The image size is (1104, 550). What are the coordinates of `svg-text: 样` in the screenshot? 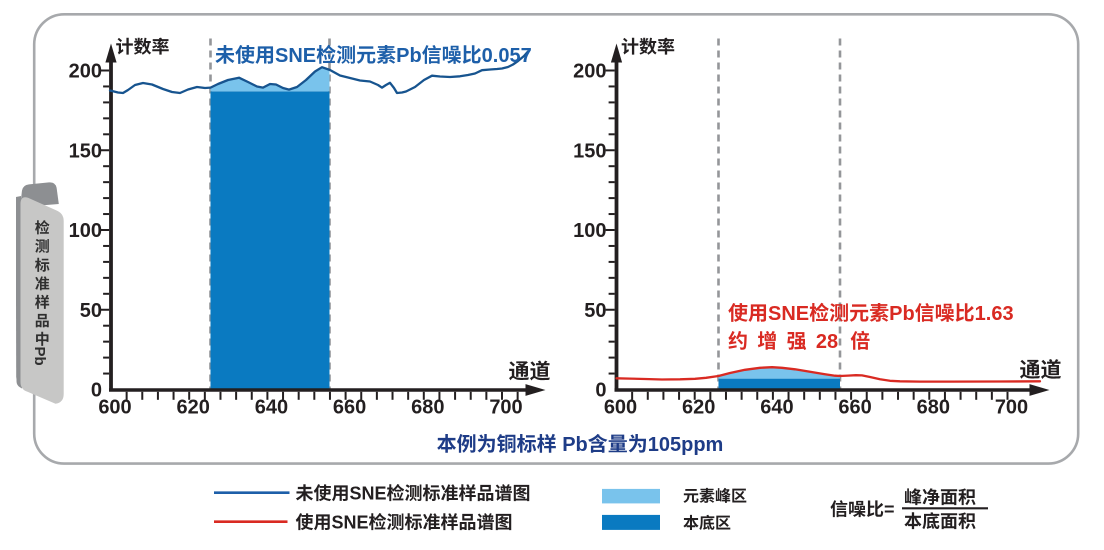 It's located at (42, 303).